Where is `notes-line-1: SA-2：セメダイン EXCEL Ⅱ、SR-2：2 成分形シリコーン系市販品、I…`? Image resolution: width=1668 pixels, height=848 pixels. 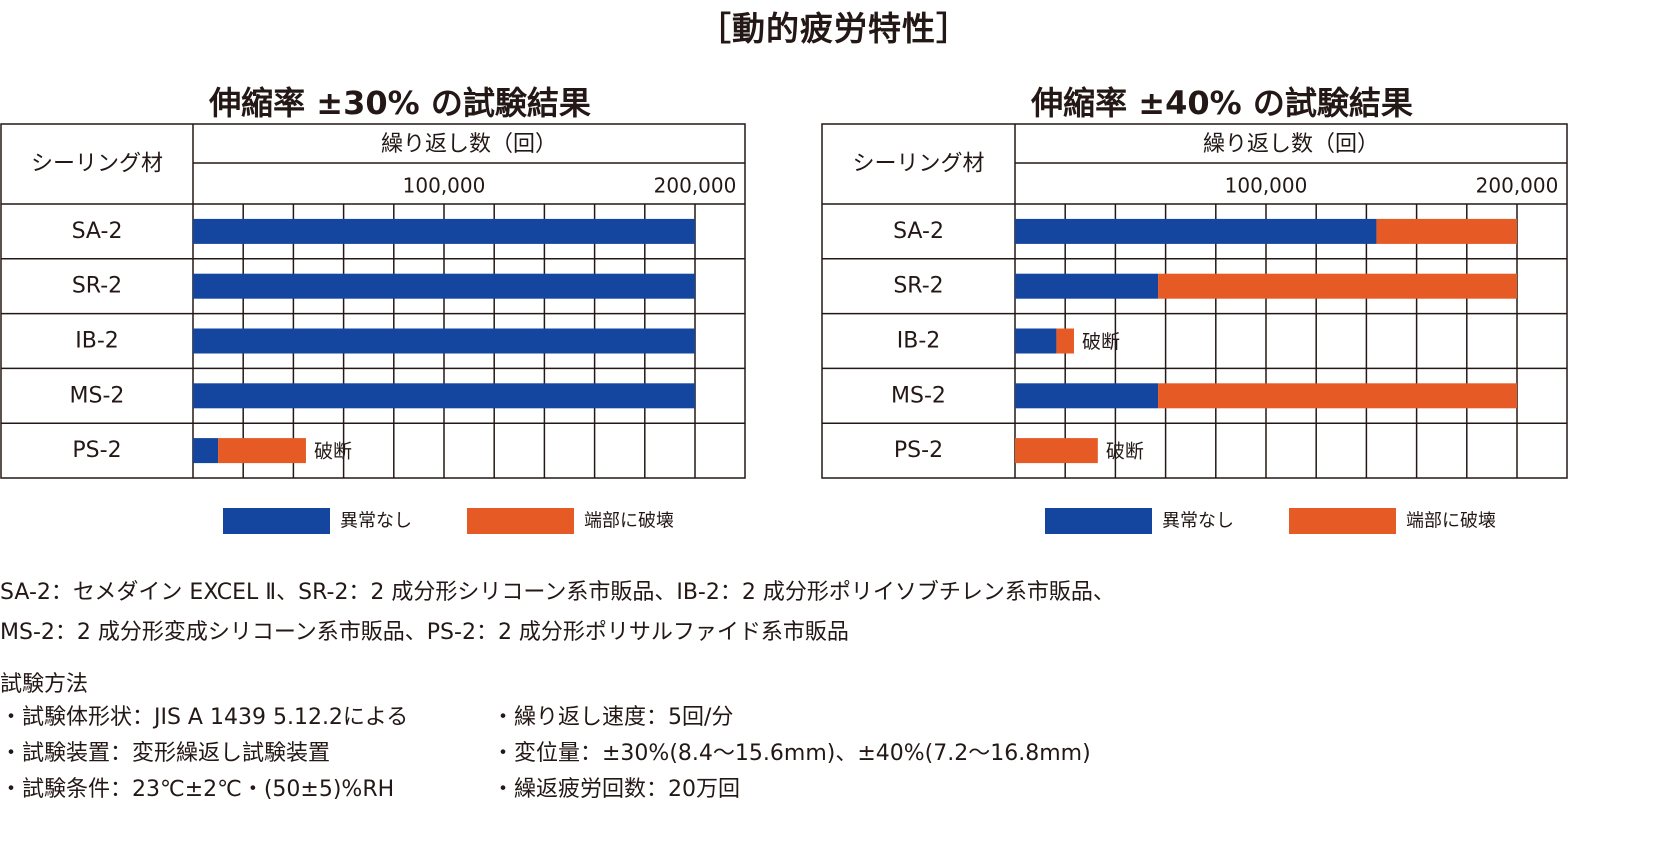 notes-line-1: SA-2：セメダイン EXCEL Ⅱ、SR-2：2 成分形シリコーン系市販品、I… is located at coordinates (557, 592).